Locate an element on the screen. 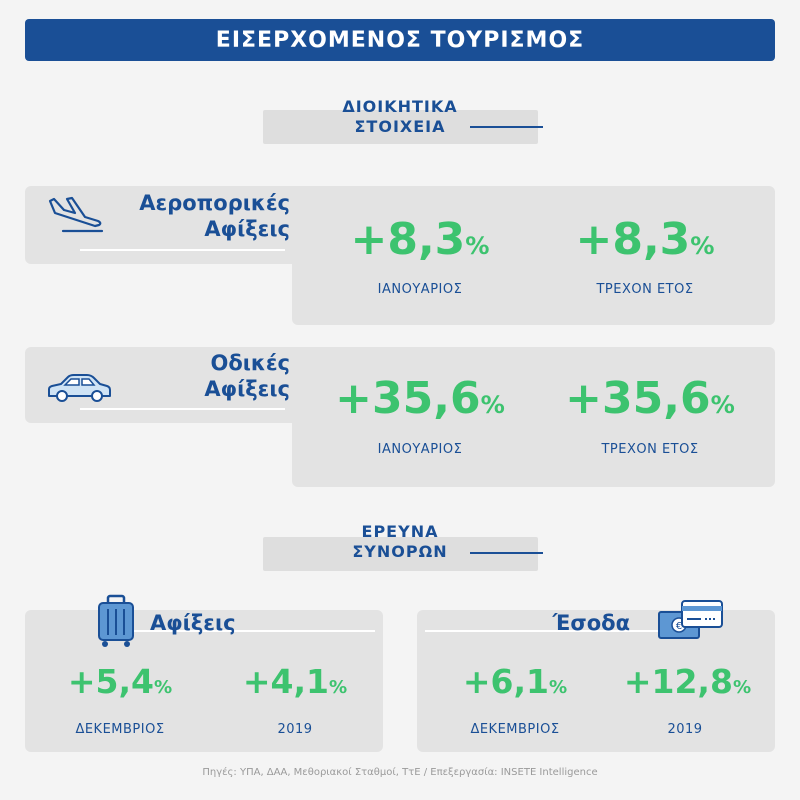 The width and height of the screenshot is (800, 800). arrivals-stat-2019-label: 2019 is located at coordinates (295, 729).